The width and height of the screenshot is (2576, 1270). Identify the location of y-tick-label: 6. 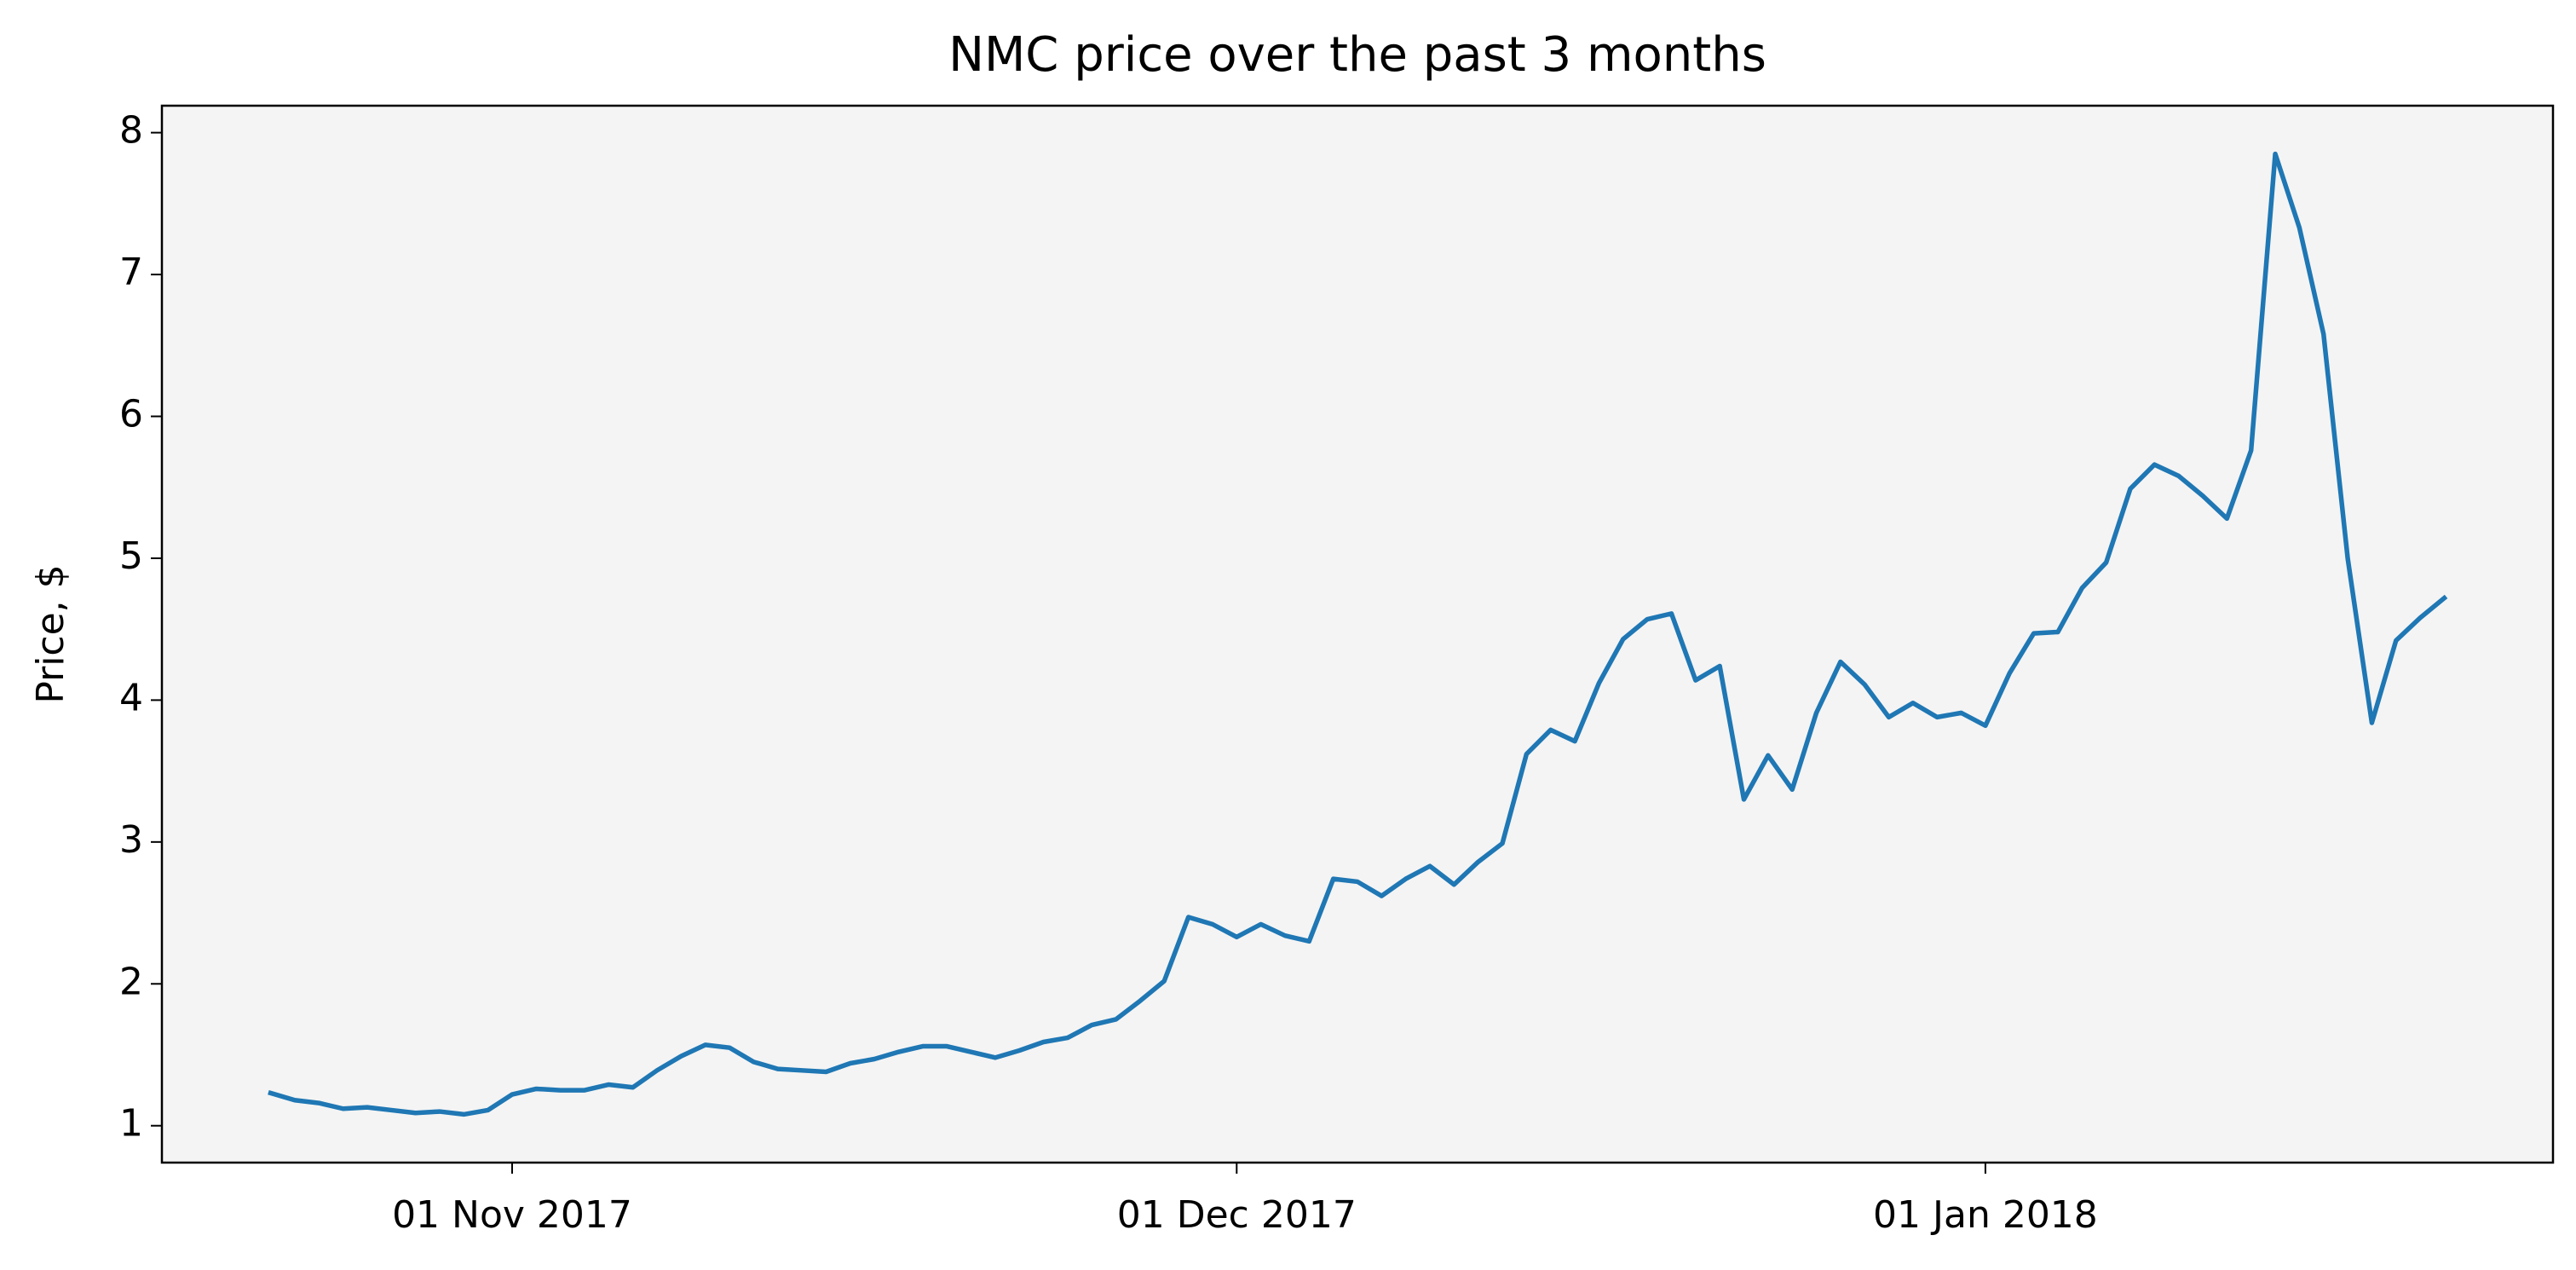
(131, 414).